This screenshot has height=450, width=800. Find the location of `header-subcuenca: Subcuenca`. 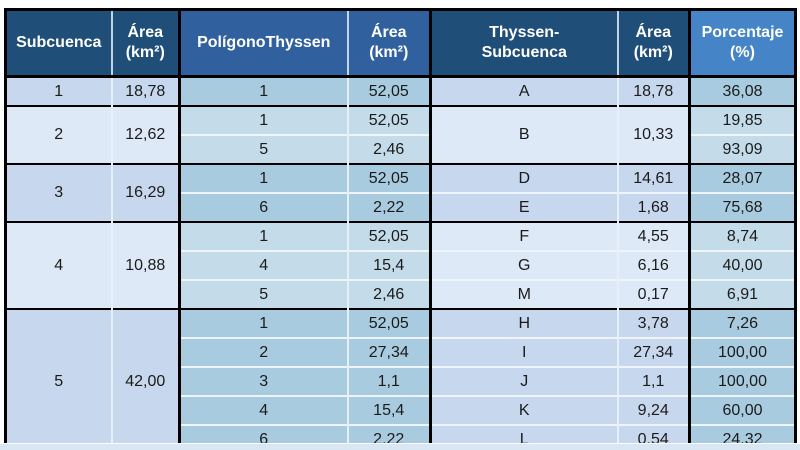

header-subcuenca: Subcuenca is located at coordinates (59, 43).